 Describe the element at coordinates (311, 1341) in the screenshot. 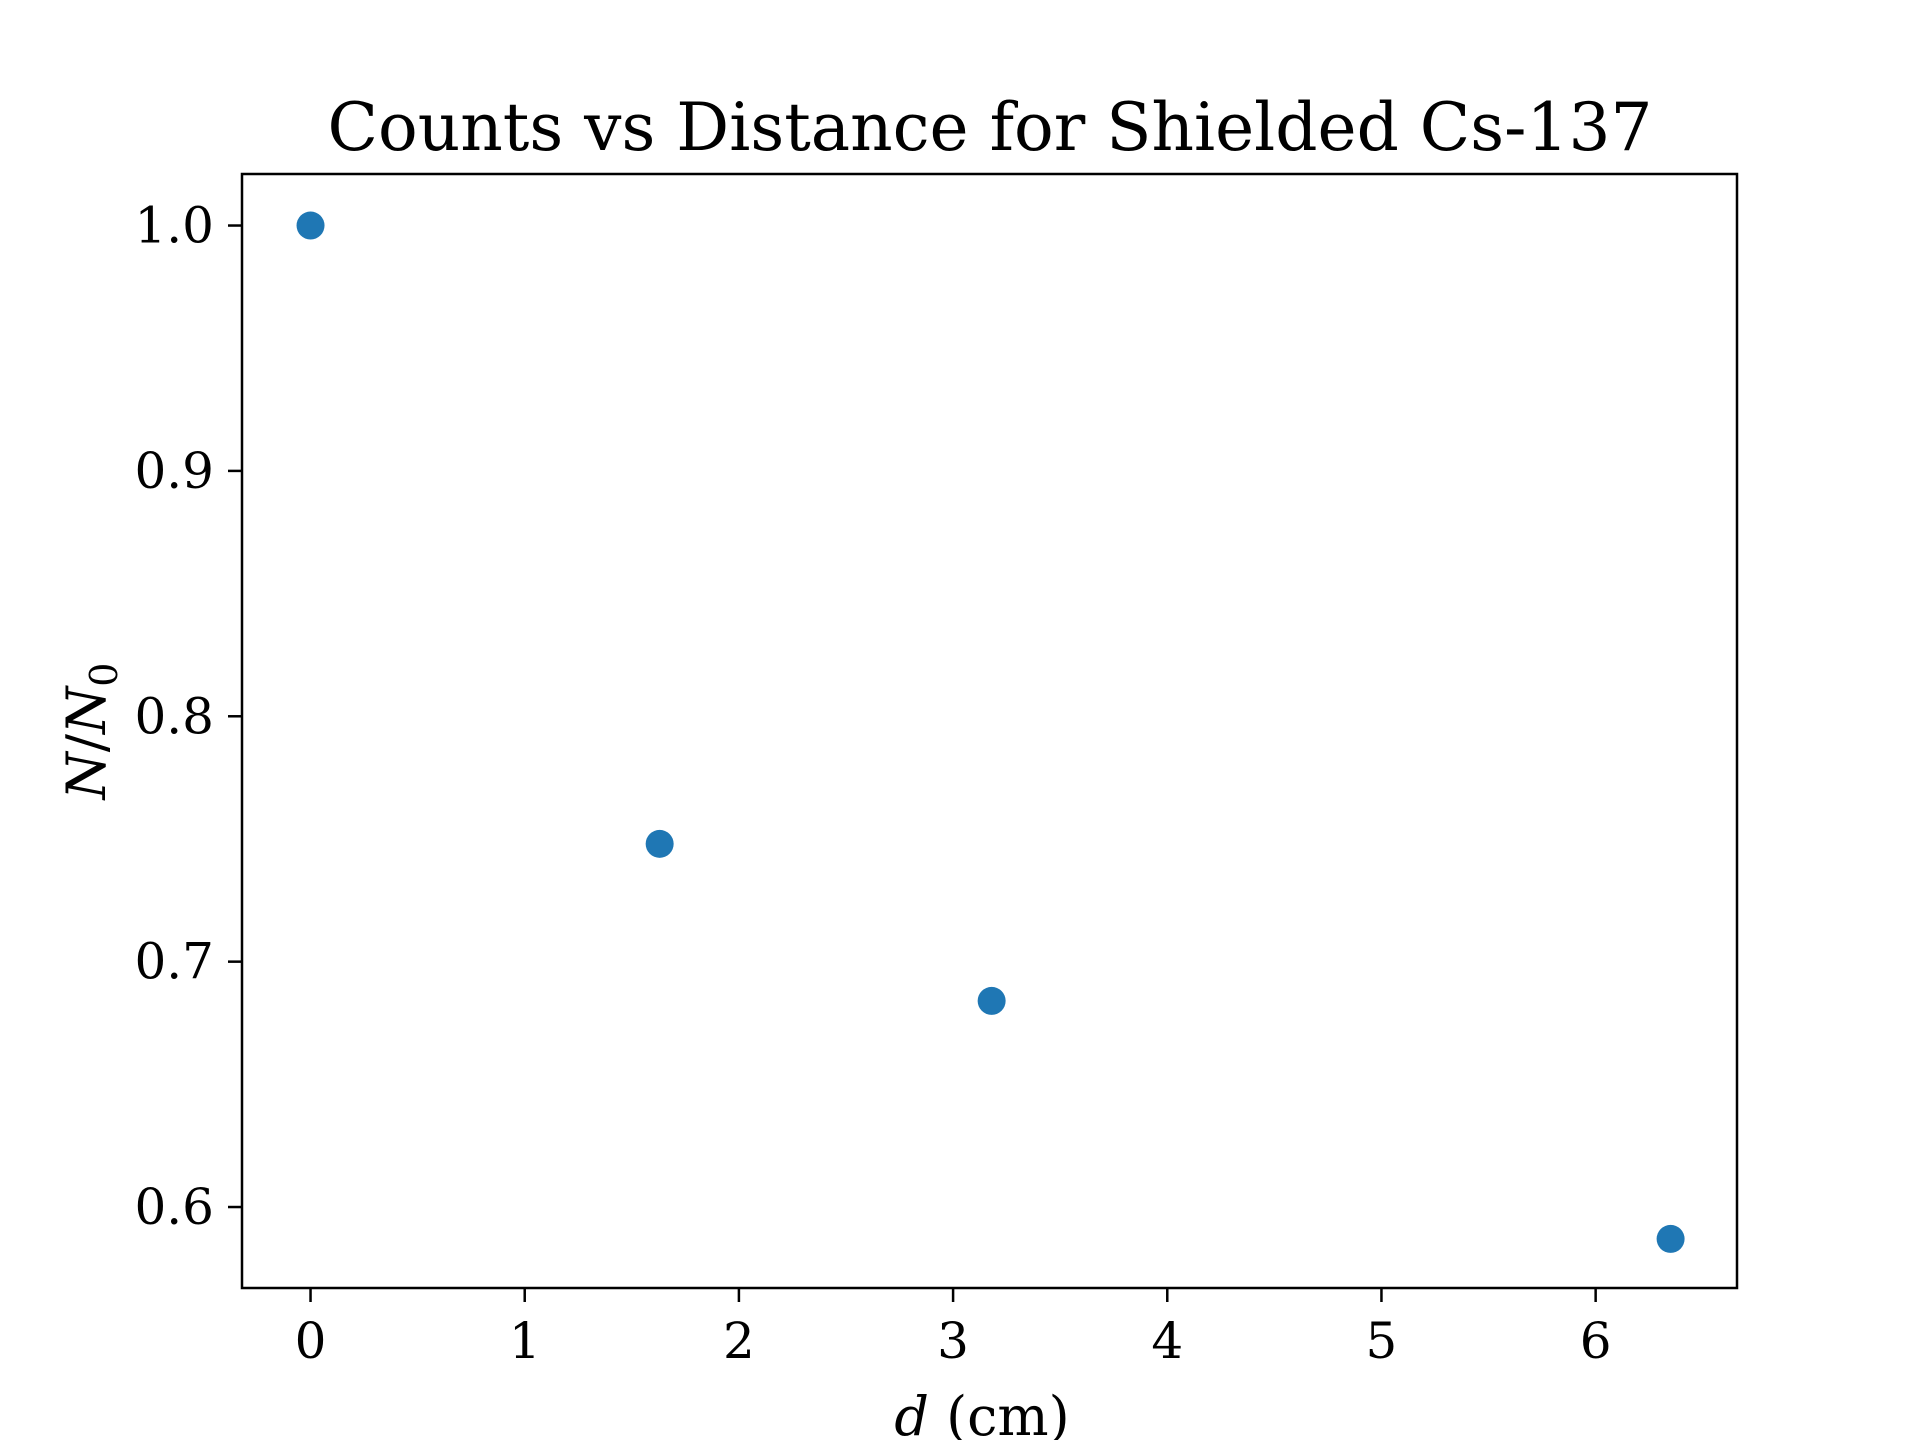

I see `x-tick-label: 0` at that location.